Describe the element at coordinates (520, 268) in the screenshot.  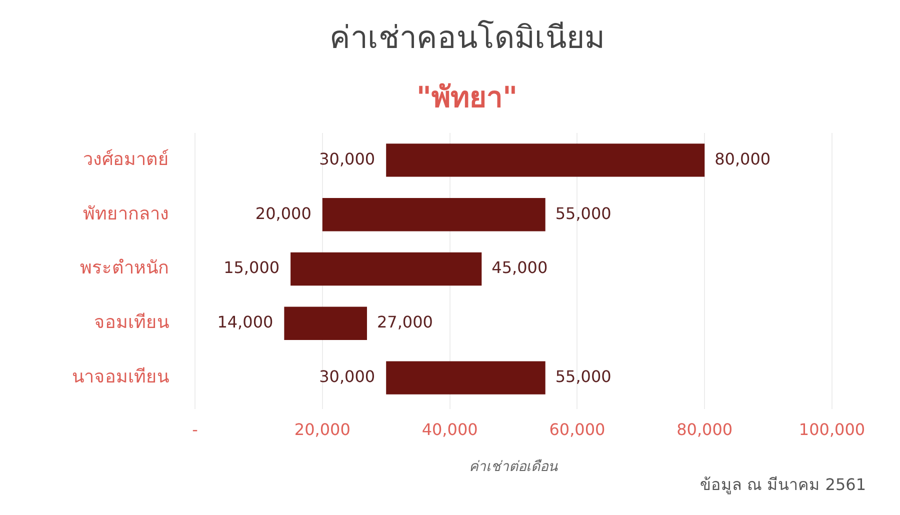
I see `annotation: 45,000` at that location.